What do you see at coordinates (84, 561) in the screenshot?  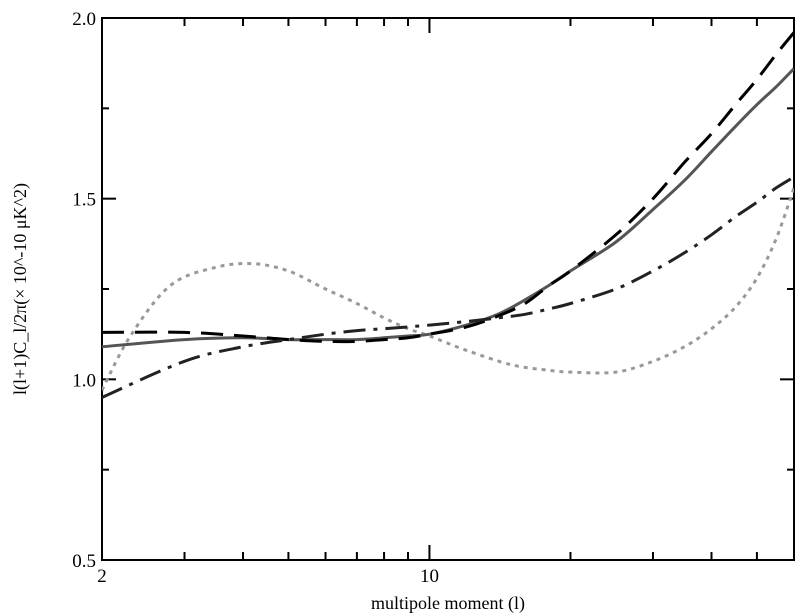 I see `y-tick-label: 0.5` at bounding box center [84, 561].